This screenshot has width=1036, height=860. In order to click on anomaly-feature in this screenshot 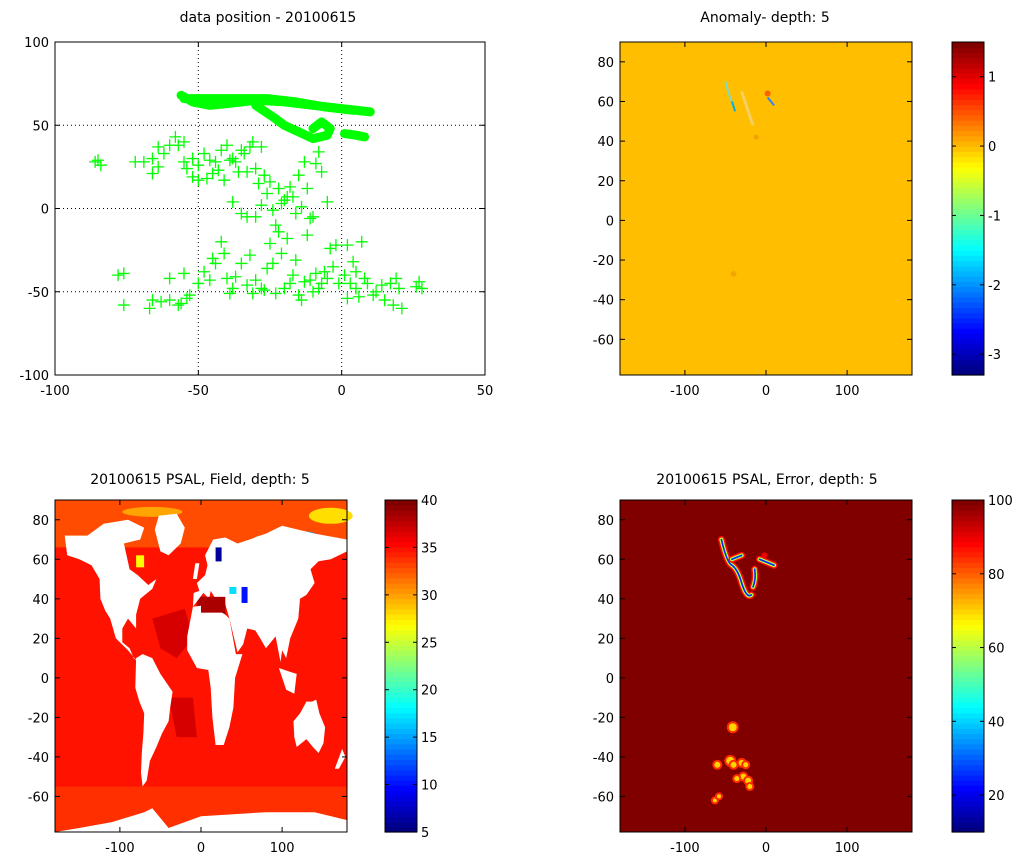, I will do `click(770, 101)`.